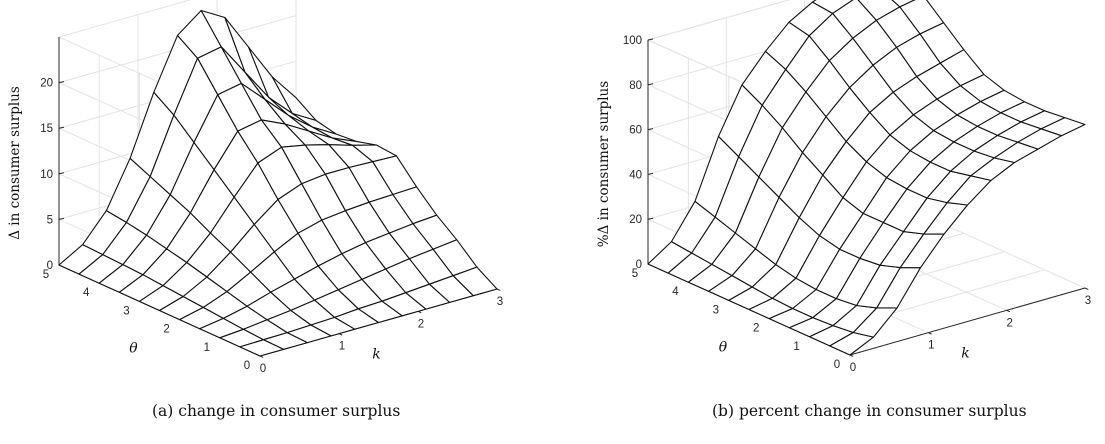 The width and height of the screenshot is (1105, 444). I want to click on z-axis-label: Δ in consumer surplus, so click(15, 163).